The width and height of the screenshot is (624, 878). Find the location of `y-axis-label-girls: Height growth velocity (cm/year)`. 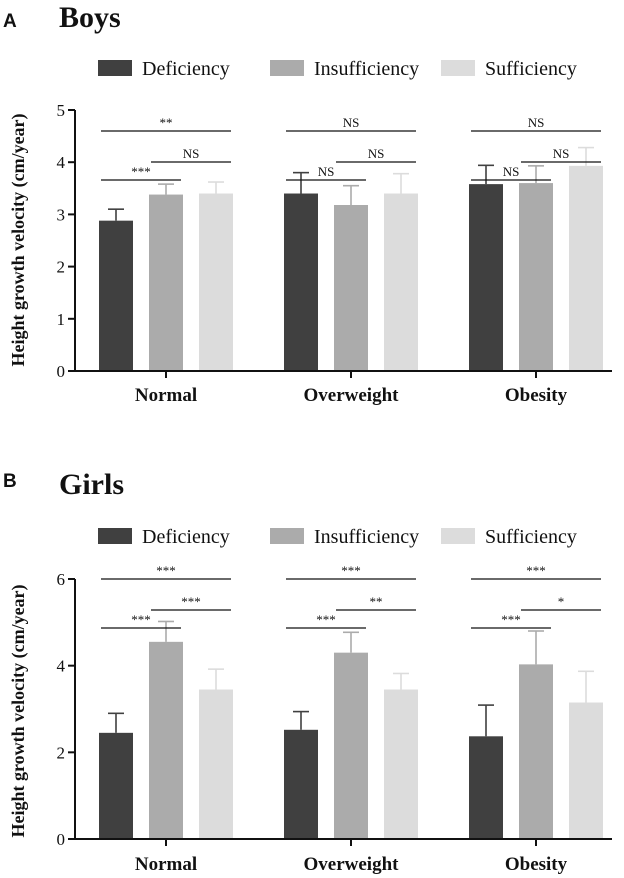

y-axis-label-girls: Height growth velocity (cm/year) is located at coordinates (18, 710).